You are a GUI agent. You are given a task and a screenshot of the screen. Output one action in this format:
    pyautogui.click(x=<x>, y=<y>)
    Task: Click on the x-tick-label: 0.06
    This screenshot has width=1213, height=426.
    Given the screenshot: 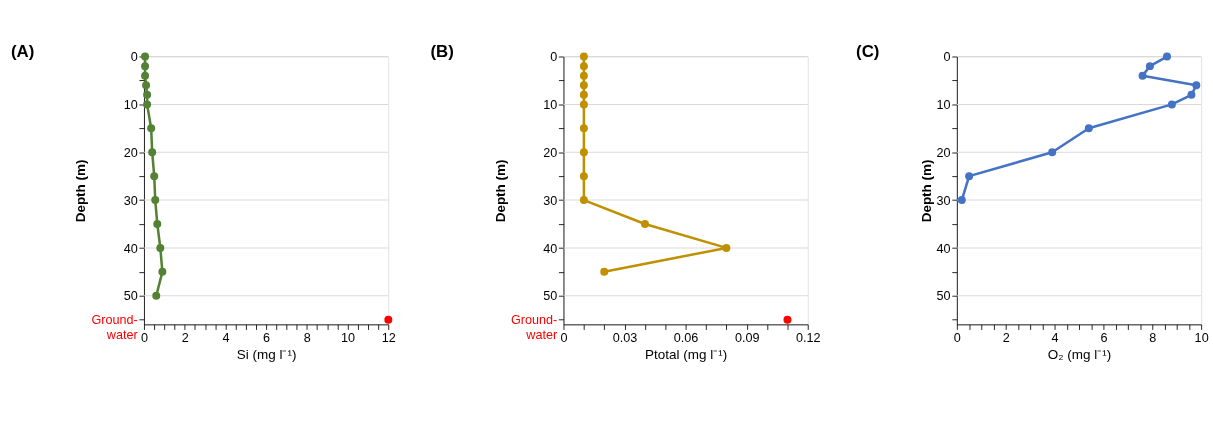 What is the action you would take?
    pyautogui.click(x=686, y=337)
    